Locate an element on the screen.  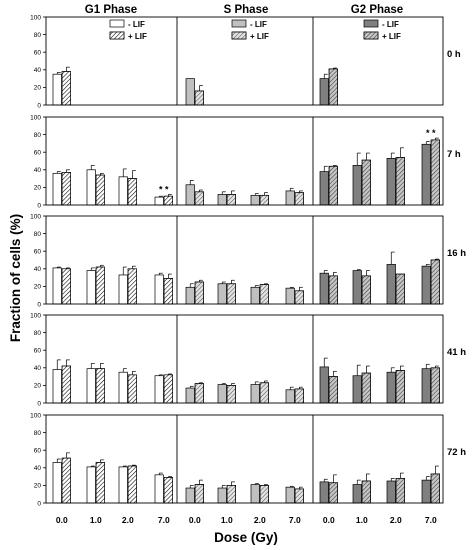
time-label: 7 h is located at coordinates (454, 154).